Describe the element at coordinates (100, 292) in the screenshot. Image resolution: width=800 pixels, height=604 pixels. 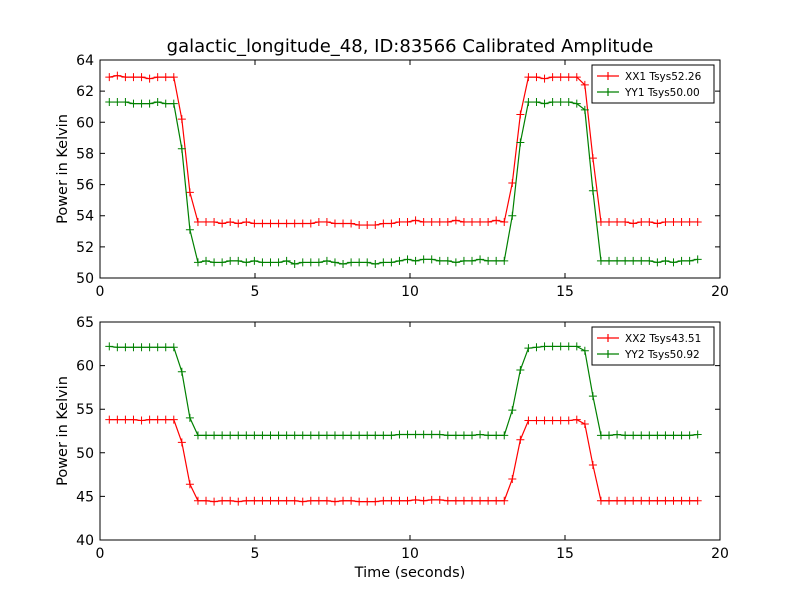
I see `top-x-tick-label: 0` at that location.